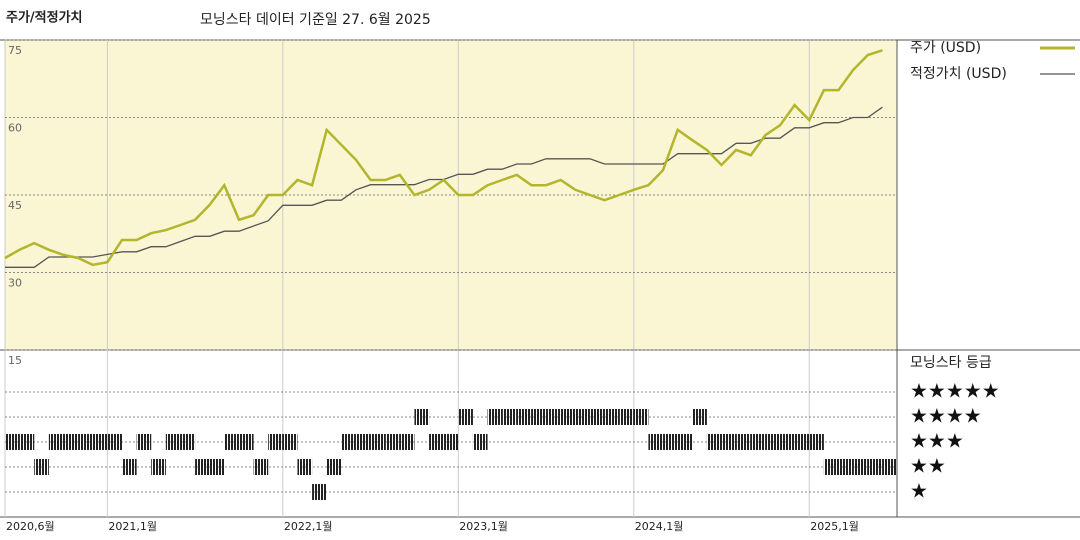 This screenshot has height=540, width=1080. What do you see at coordinates (15, 205) in the screenshot?
I see `y-tick-label: 45` at bounding box center [15, 205].